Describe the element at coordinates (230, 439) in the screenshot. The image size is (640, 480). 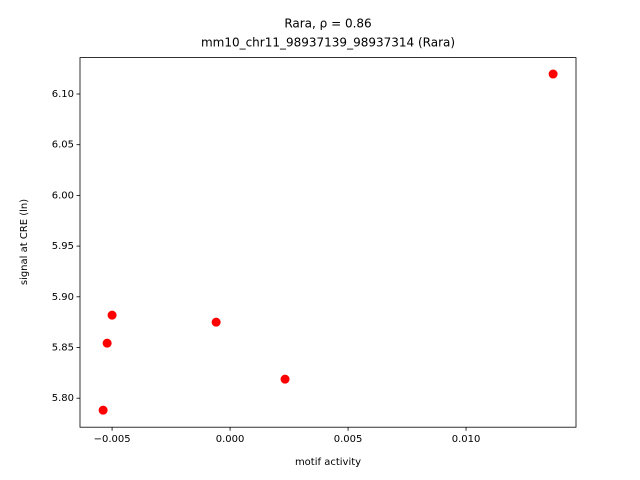
I see `x-tick-label: 0.000` at that location.